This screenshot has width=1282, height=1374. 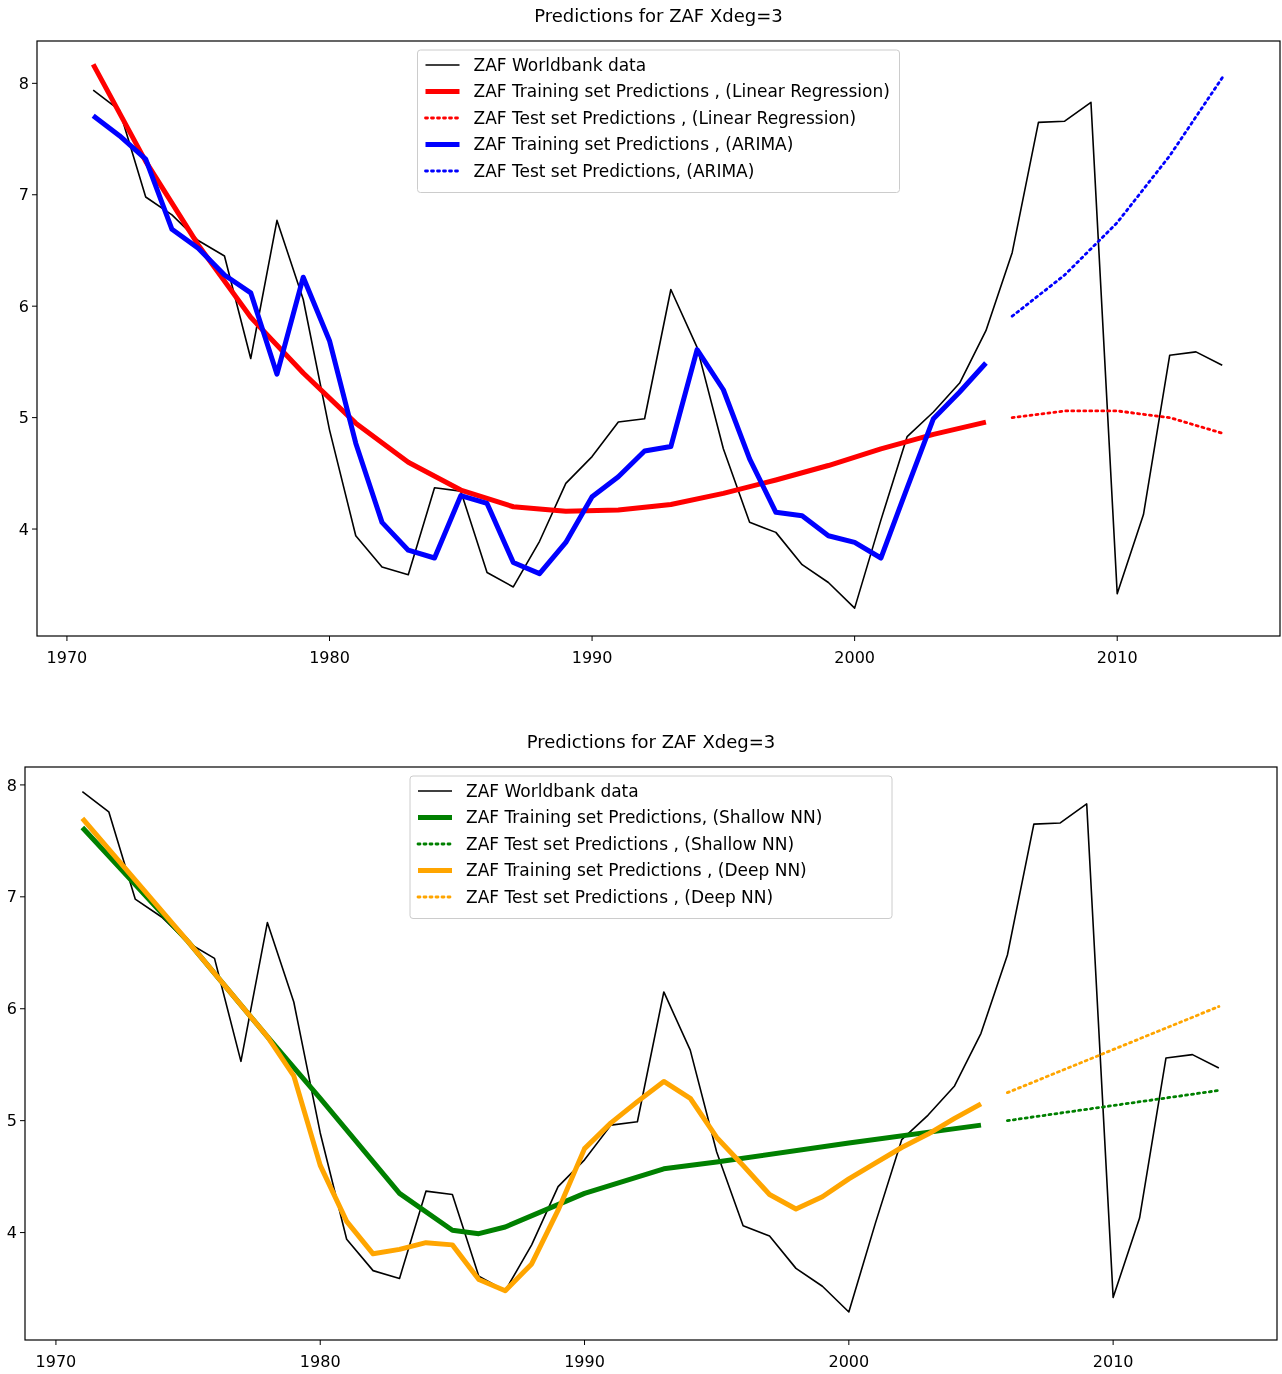 What do you see at coordinates (1117, 197) in the screenshot?
I see `line-series` at bounding box center [1117, 197].